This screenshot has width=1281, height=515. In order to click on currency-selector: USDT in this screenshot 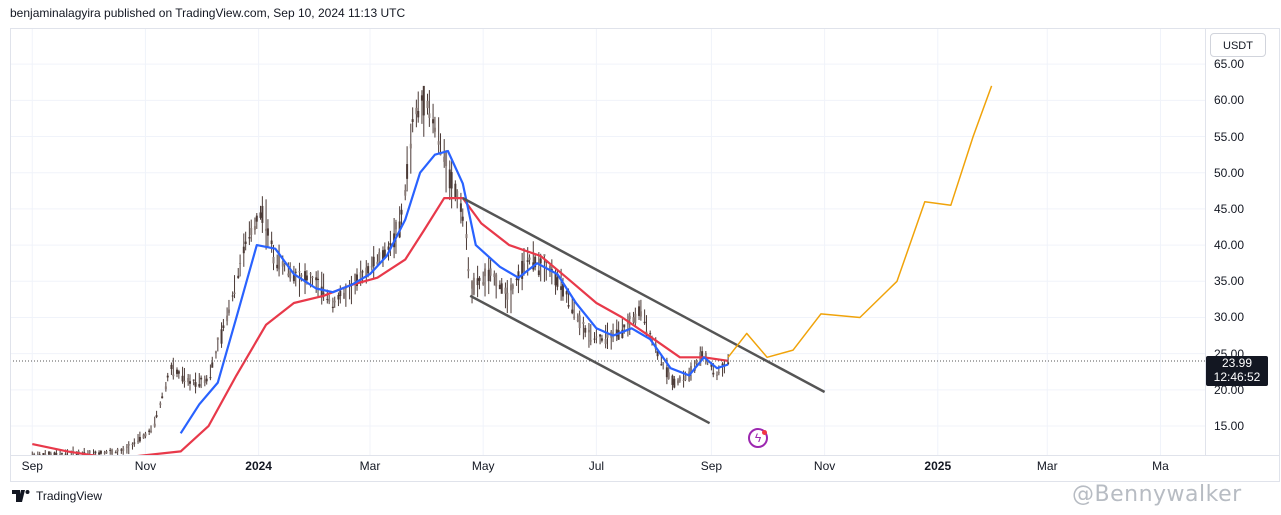, I will do `click(1238, 45)`.